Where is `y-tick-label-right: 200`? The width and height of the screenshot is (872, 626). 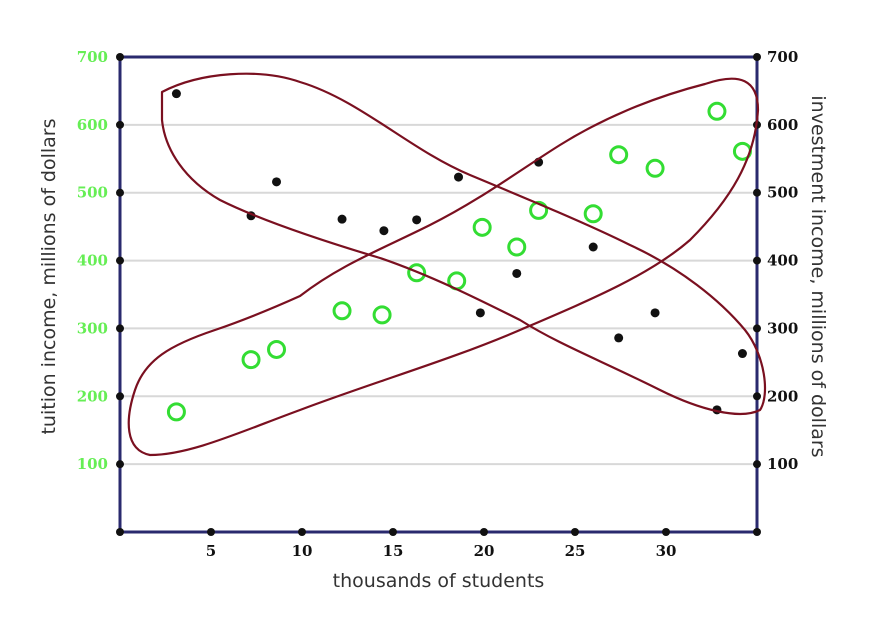
y-tick-label-right: 200 is located at coordinates (782, 396).